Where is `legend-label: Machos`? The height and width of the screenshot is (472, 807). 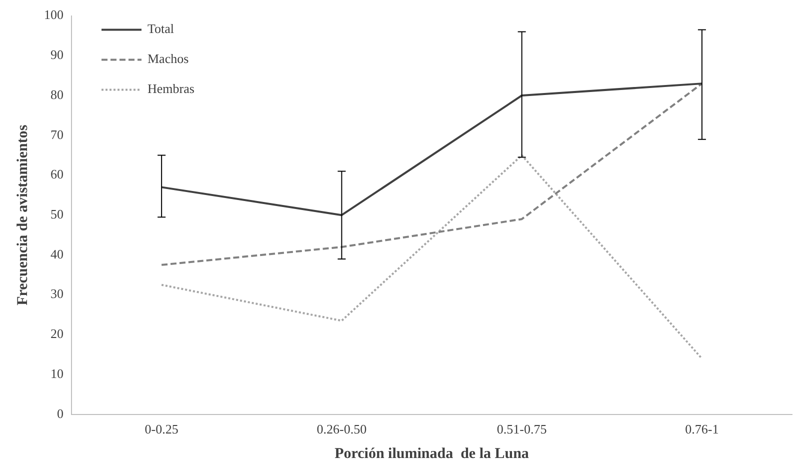 legend-label: Machos is located at coordinates (168, 58).